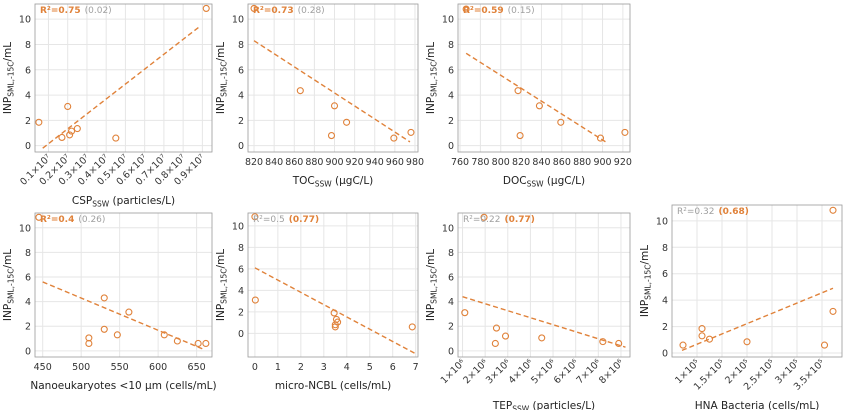 The image size is (850, 410). What do you see at coordinates (294, 162) in the screenshot?
I see `x-tick-label: 860` at bounding box center [294, 162].